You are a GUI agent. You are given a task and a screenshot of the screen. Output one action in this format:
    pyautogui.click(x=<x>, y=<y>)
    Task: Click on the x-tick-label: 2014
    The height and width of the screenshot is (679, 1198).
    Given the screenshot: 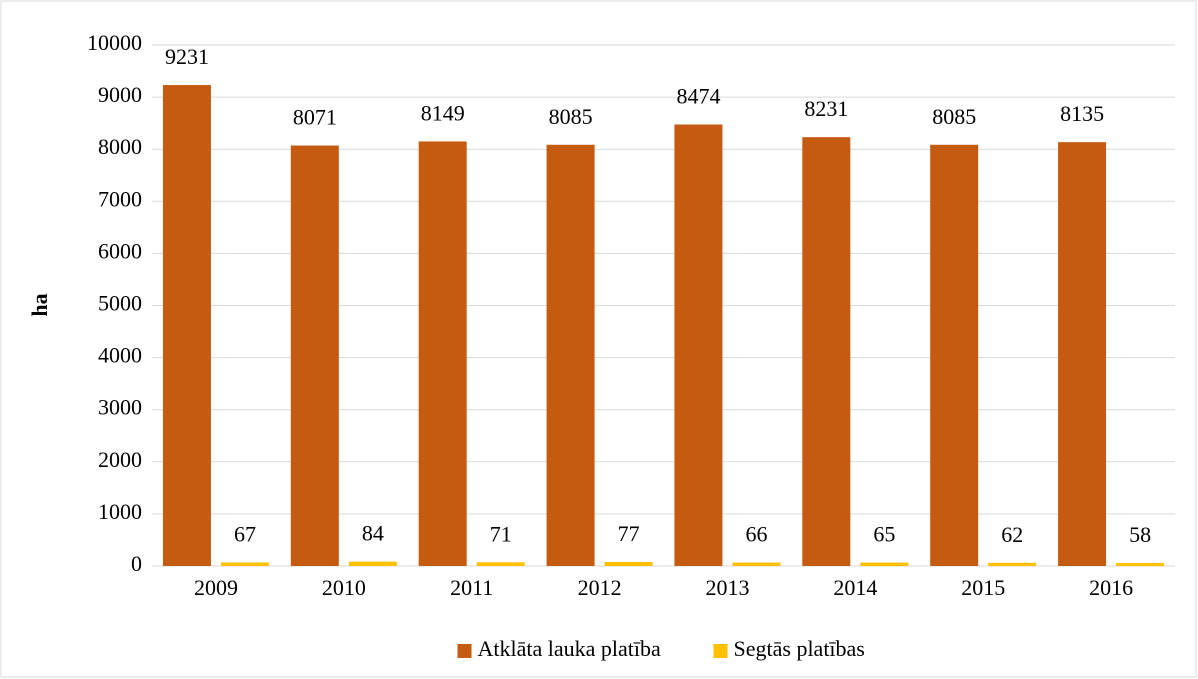 What is the action you would take?
    pyautogui.click(x=855, y=587)
    